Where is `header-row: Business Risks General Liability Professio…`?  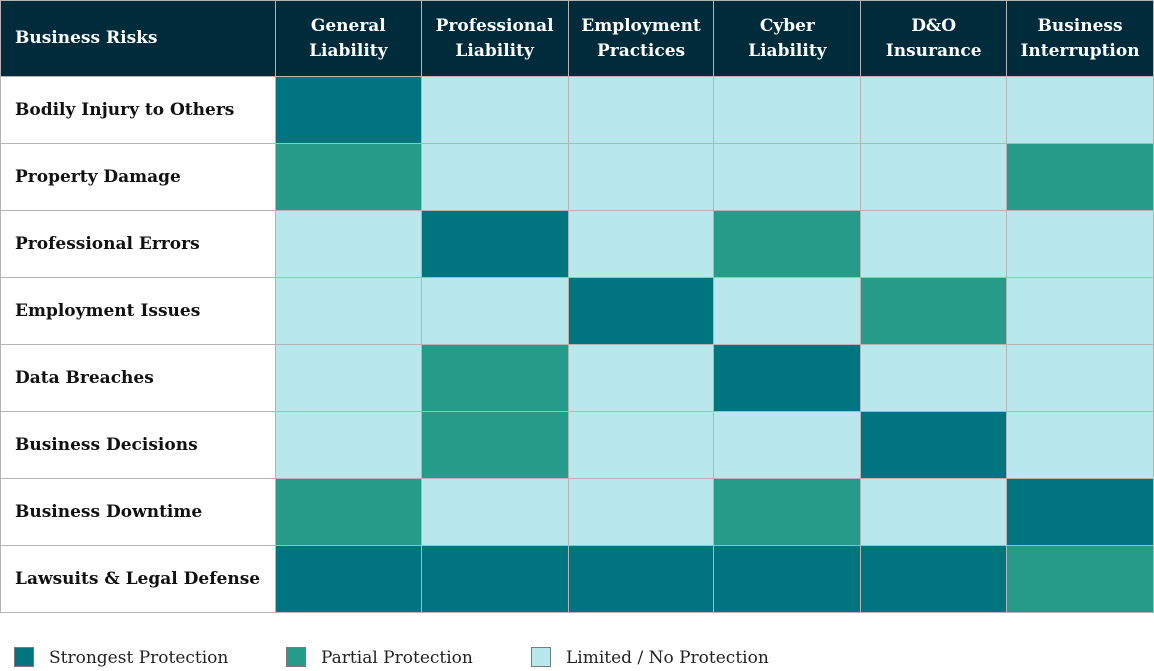
header-row: Business Risks General Liability Professio… is located at coordinates (577, 38).